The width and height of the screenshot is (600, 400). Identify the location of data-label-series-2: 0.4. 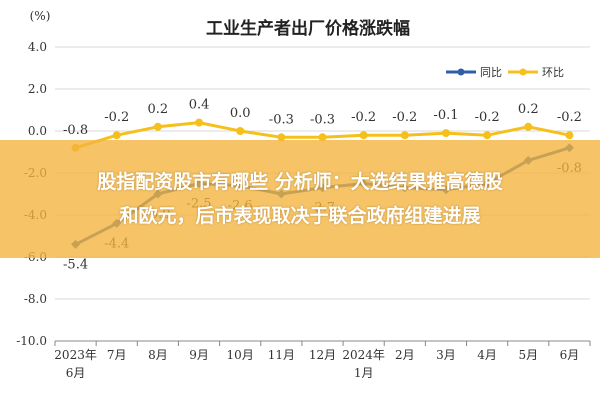
(199, 105).